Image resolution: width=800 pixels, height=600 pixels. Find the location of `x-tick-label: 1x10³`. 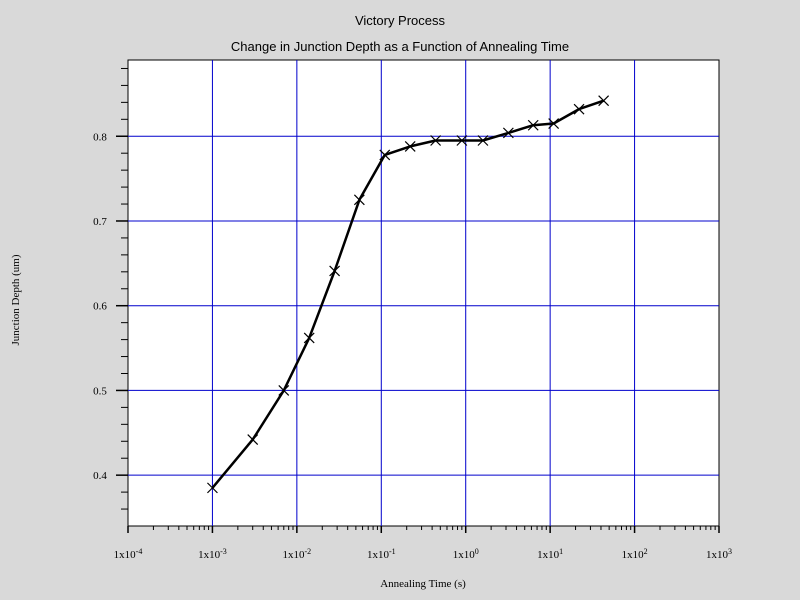

x-tick-label: 1x10³ is located at coordinates (719, 554).